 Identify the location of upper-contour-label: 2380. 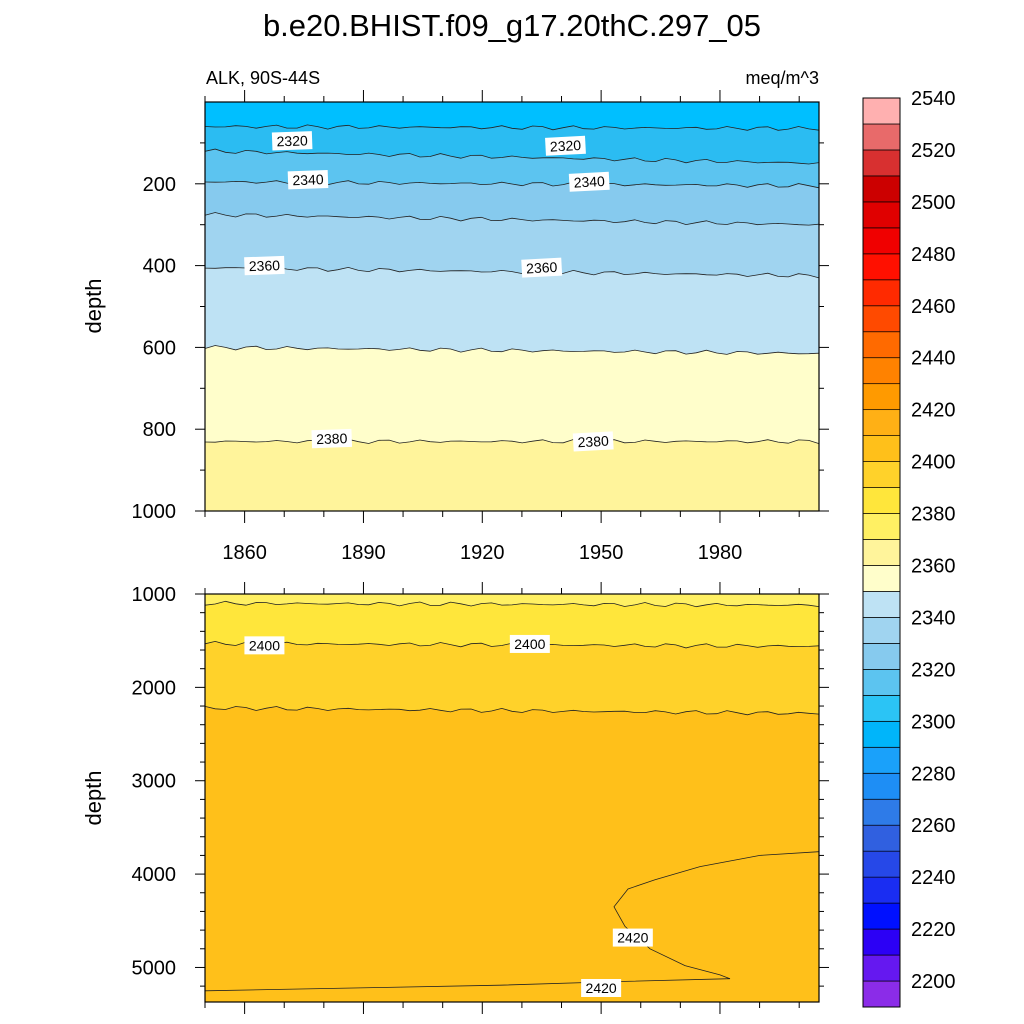
(332, 438).